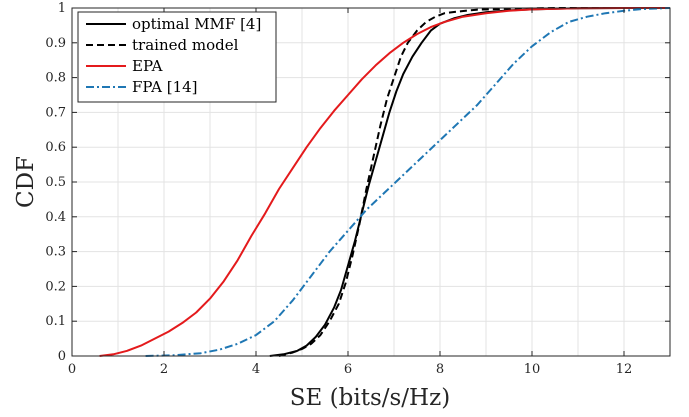 Image resolution: width=689 pixels, height=417 pixels. I want to click on y-axis-title: CDF, so click(26, 182).